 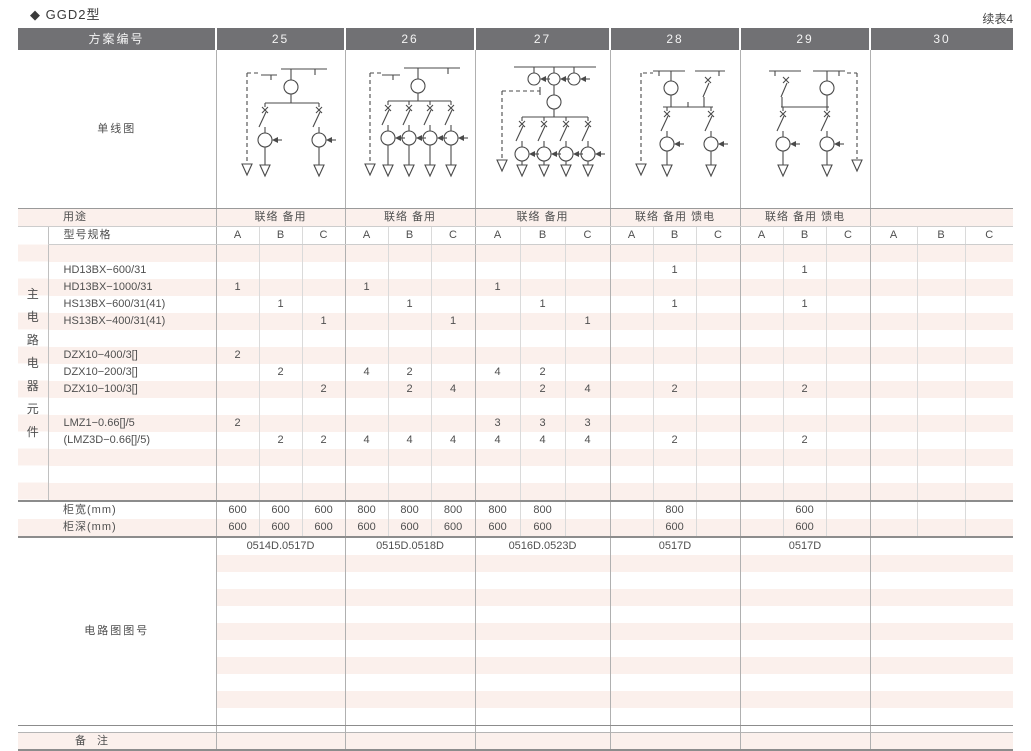 What do you see at coordinates (132, 287) in the screenshot?
I see `component-label: HD13BX−1000/31` at bounding box center [132, 287].